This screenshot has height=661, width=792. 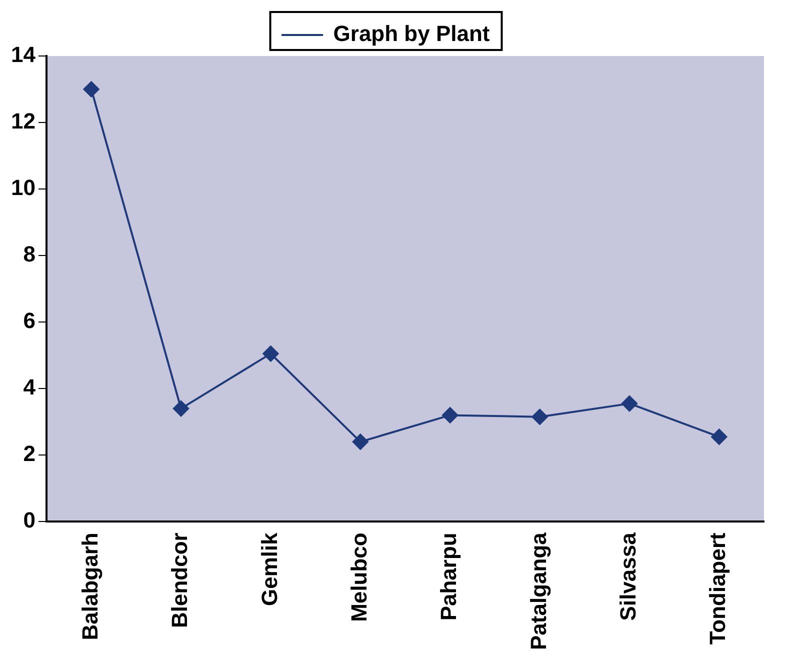 I want to click on x-tick-label: Paharpu, so click(x=449, y=576).